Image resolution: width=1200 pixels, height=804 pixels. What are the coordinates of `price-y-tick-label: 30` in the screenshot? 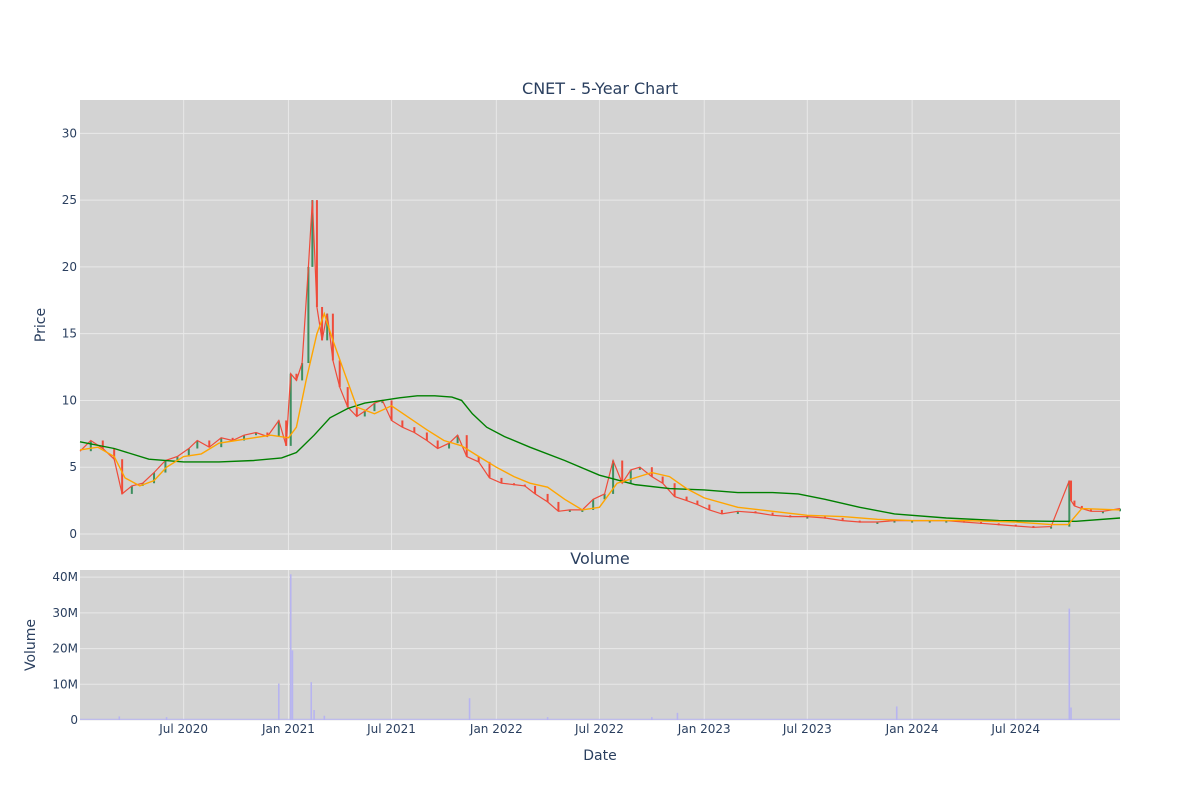 It's located at (69, 133).